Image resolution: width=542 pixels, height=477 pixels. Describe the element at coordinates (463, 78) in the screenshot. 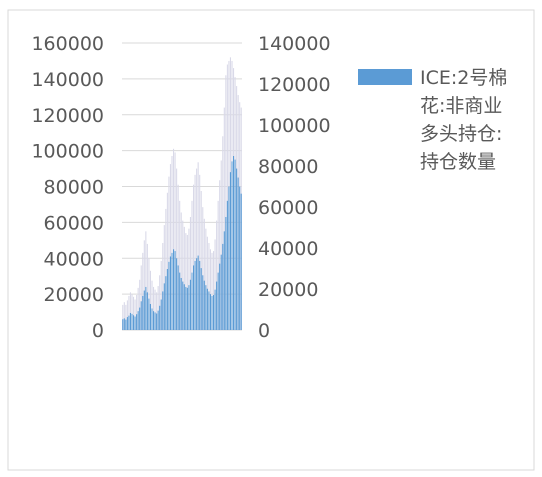

I see `legend-line-1: ICE:2号棉` at that location.